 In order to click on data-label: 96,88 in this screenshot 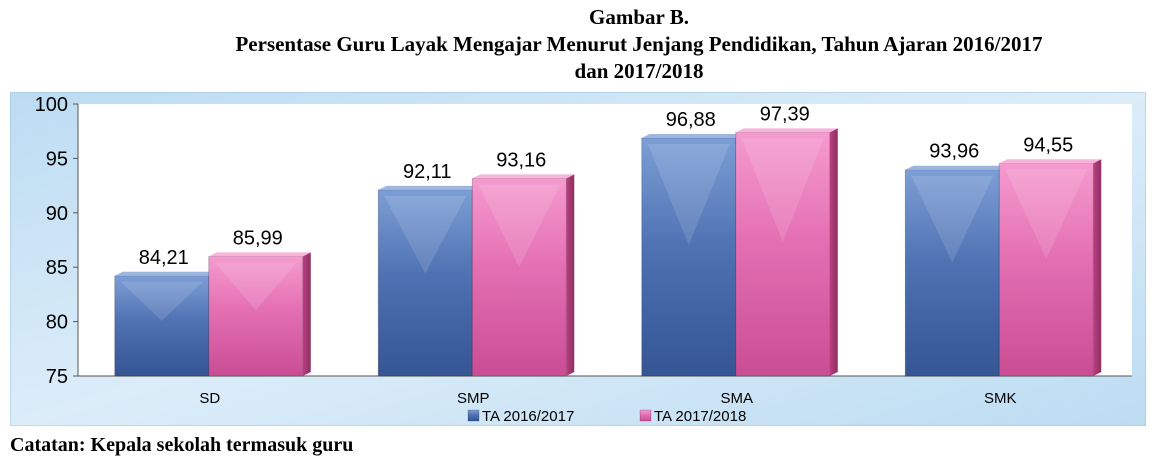, I will do `click(691, 120)`.